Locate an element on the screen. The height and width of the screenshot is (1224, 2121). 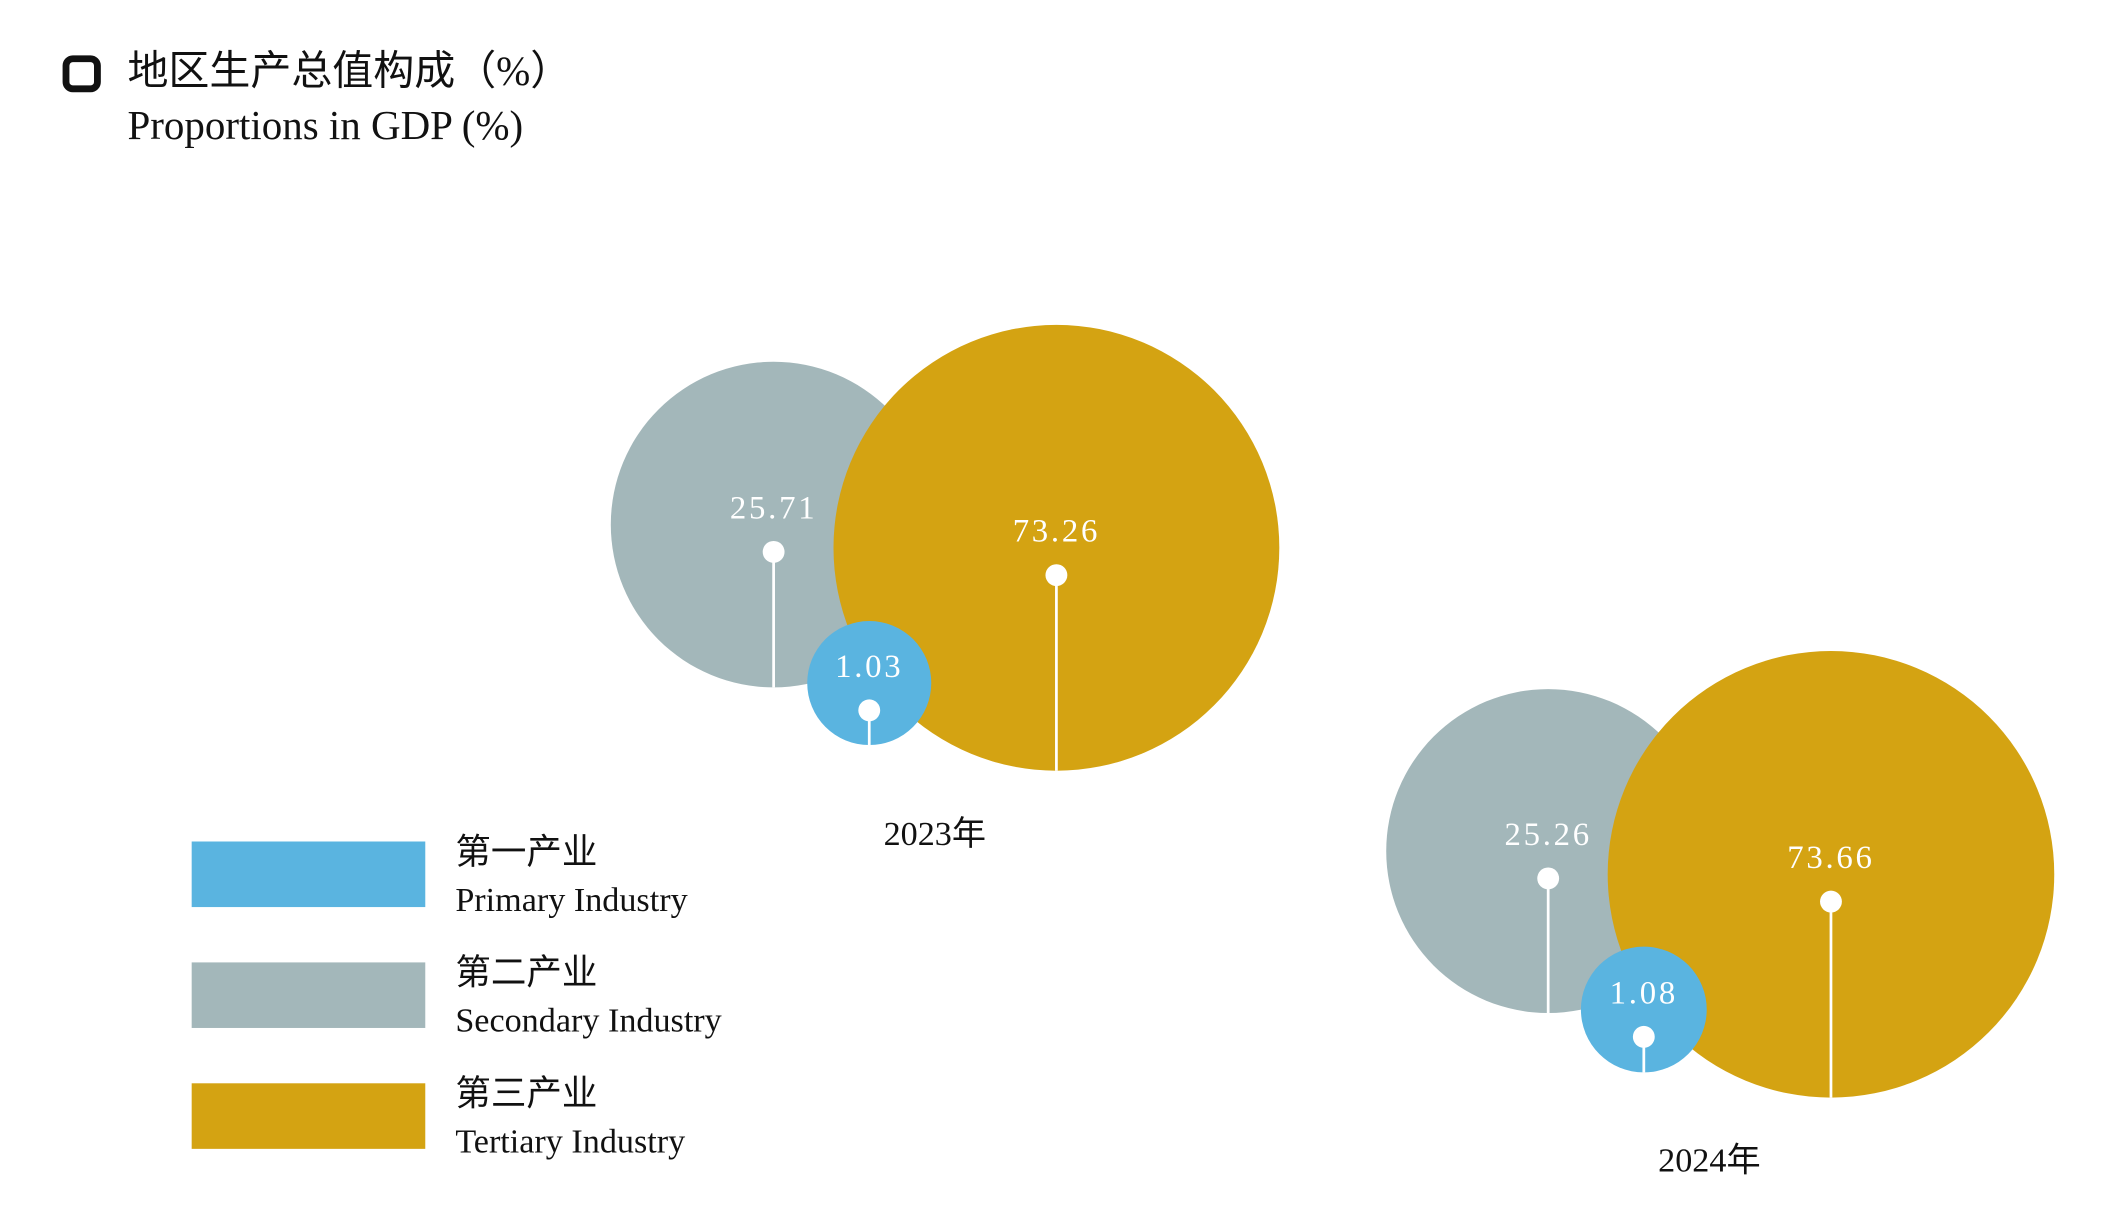
value-label: 1.03 is located at coordinates (869, 667).